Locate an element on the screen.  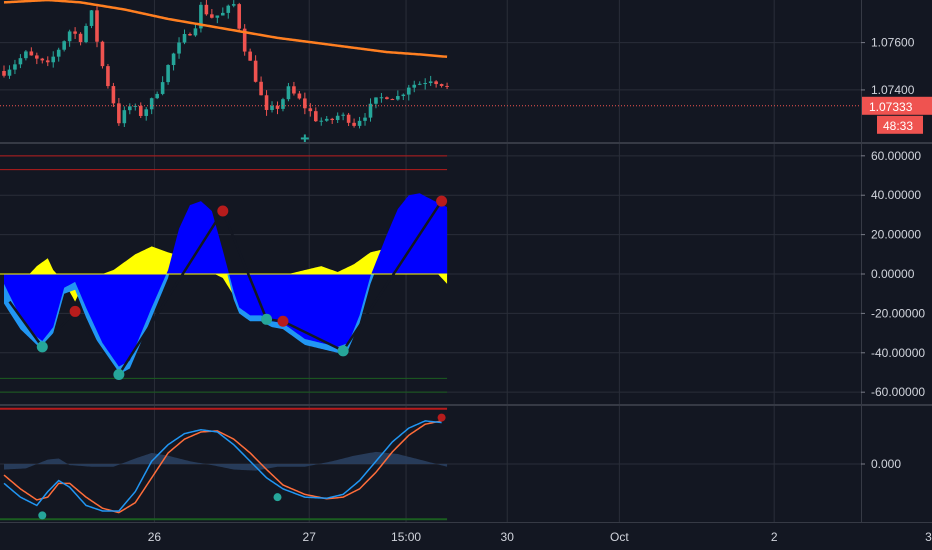
fast-line is located at coordinates (222, 466).